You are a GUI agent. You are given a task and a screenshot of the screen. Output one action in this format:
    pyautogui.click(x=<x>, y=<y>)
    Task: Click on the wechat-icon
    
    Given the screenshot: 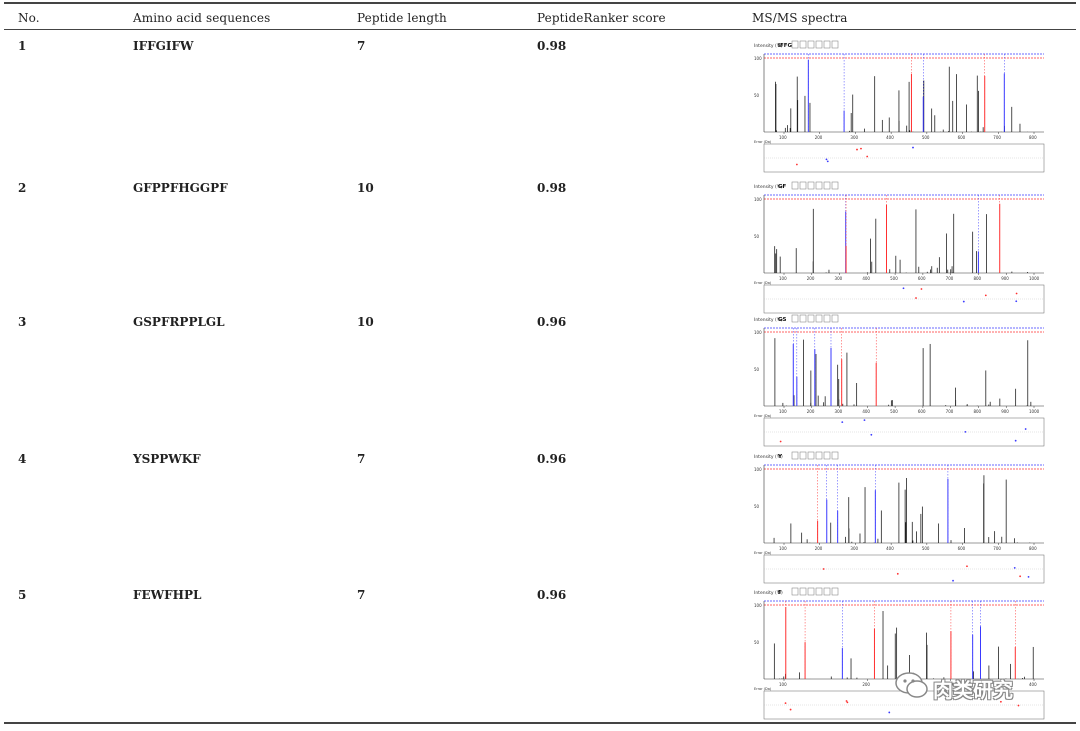 What is the action you would take?
    pyautogui.click(x=911, y=685)
    